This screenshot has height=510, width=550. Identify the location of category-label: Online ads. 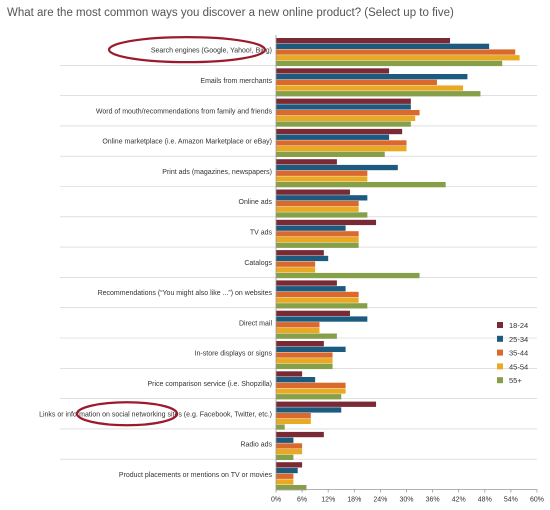
(256, 202).